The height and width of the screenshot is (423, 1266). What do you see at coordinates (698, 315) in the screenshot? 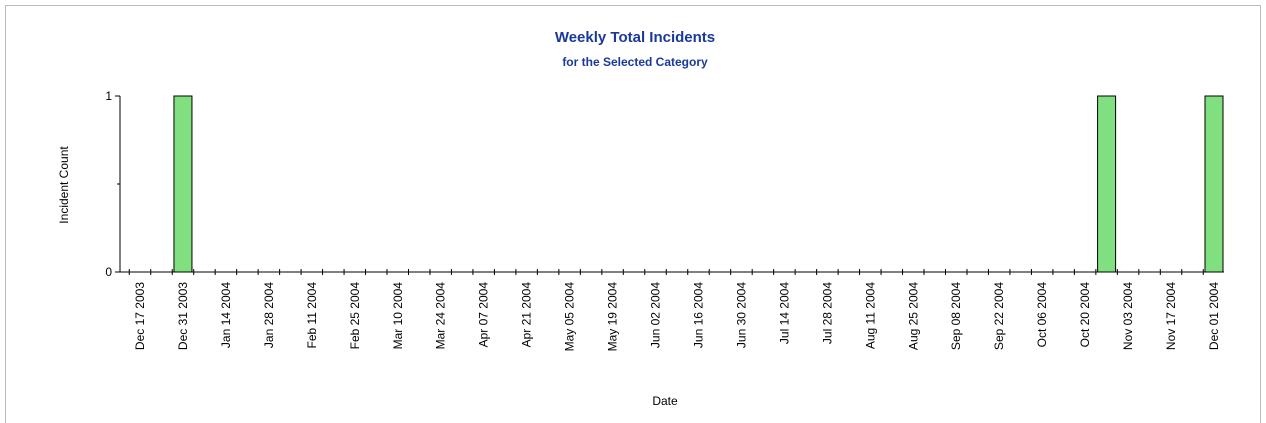
I see `x-tick-label: Jun 16 2004` at bounding box center [698, 315].